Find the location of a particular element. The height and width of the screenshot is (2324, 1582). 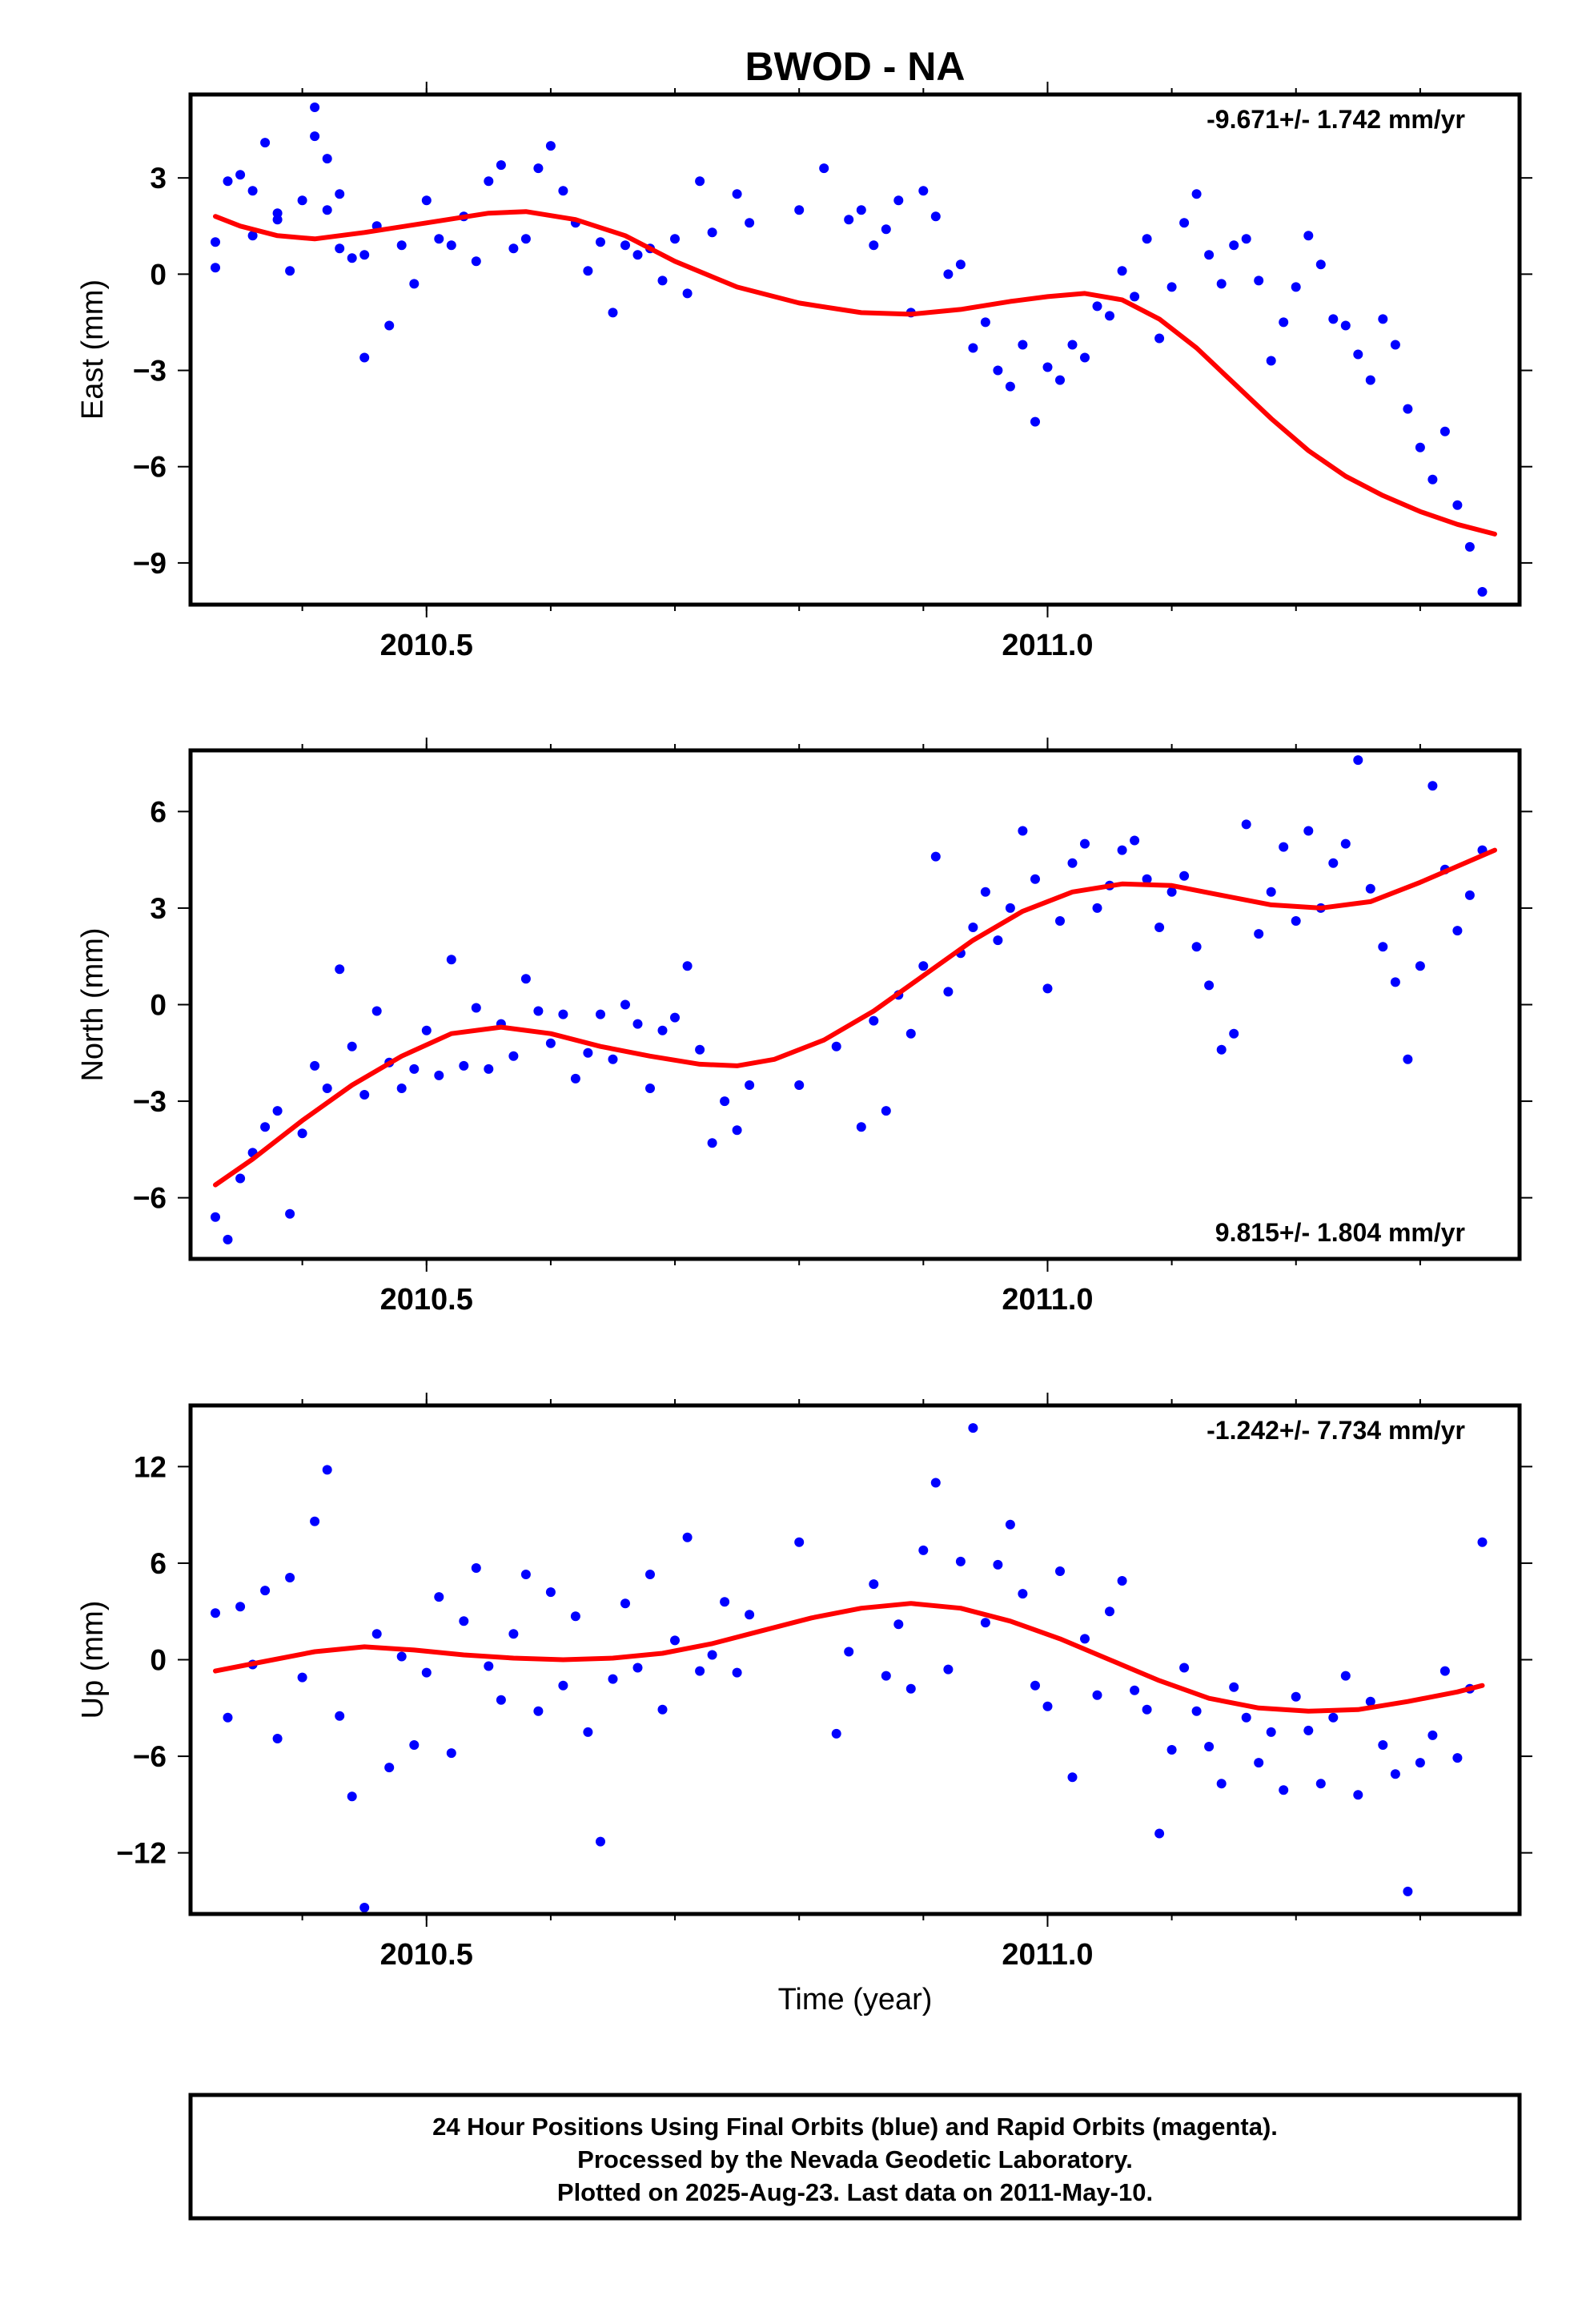

rate-label: -9.671+/- 1.742 mm/yr is located at coordinates (1336, 119).